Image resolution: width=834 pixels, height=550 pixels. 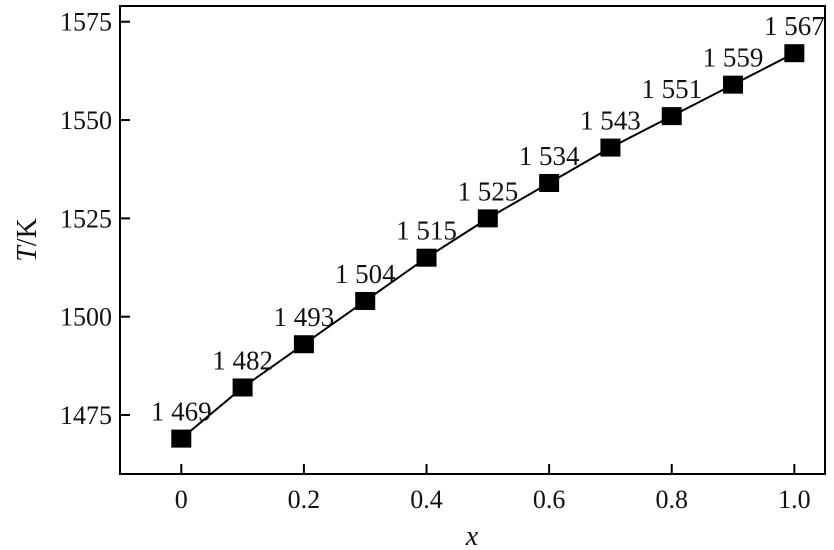 I want to click on y-tick-label: 1475, so click(x=86, y=415).